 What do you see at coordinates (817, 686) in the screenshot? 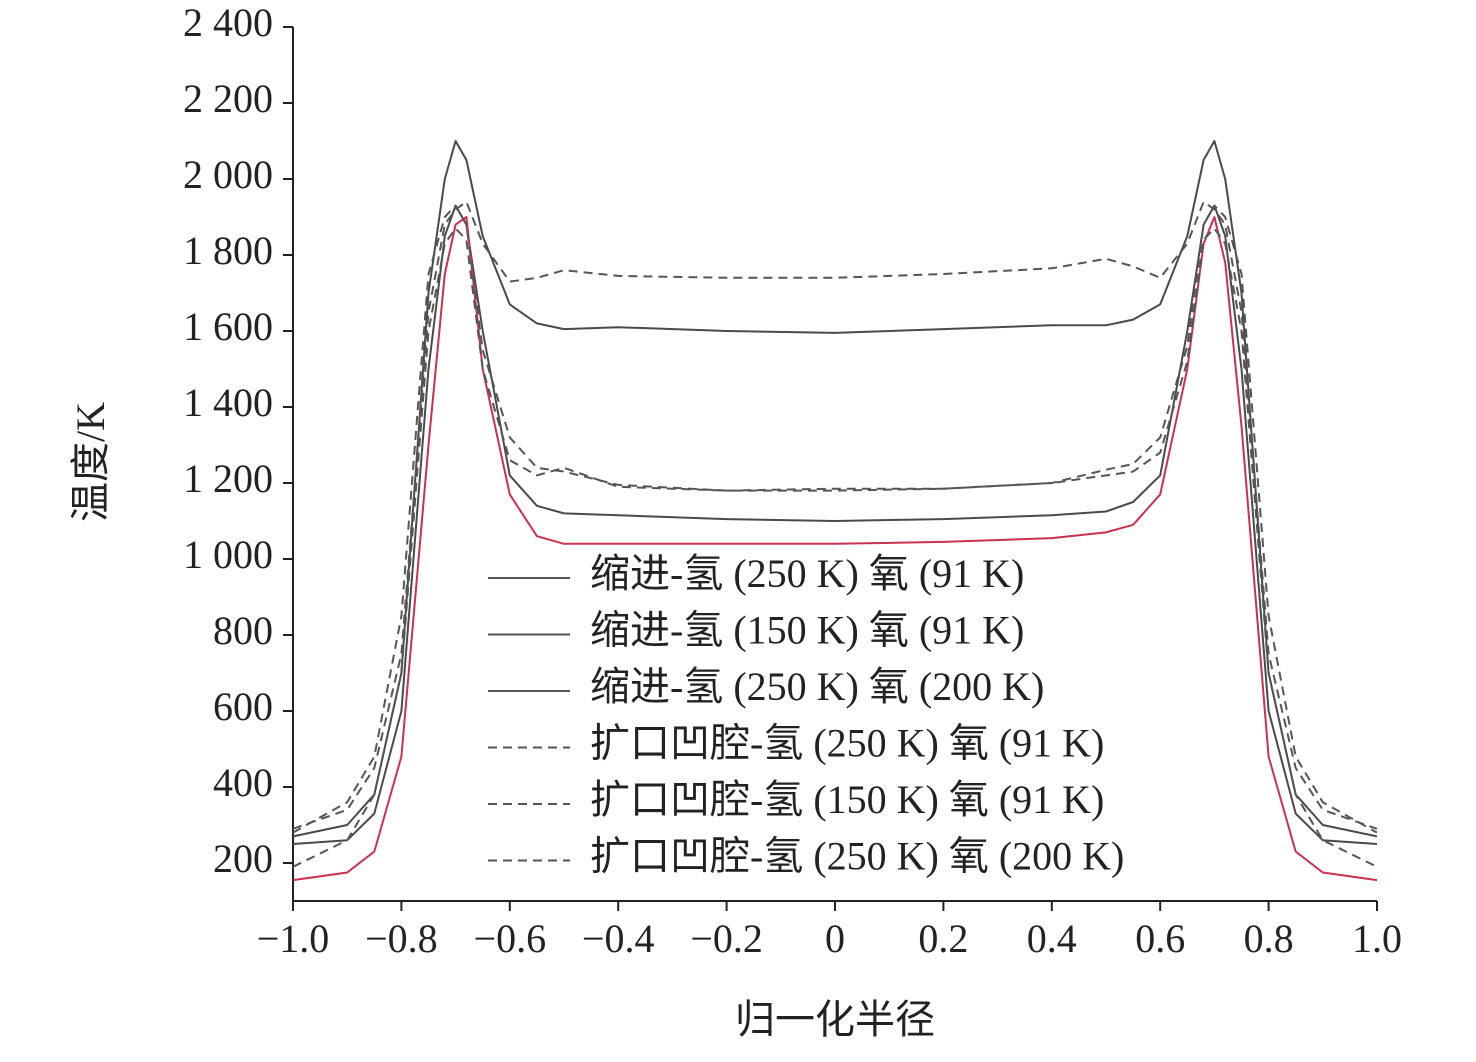
I see `legend-label: 缩进-氢 (250 K) 氧 (200 K)` at bounding box center [817, 686].